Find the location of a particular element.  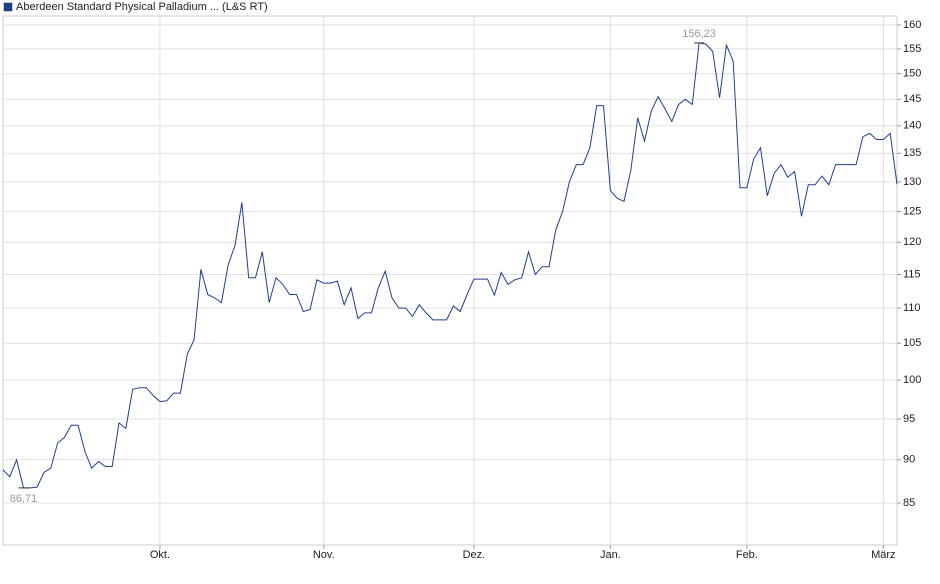

y-tick-label: 105 is located at coordinates (912, 343).